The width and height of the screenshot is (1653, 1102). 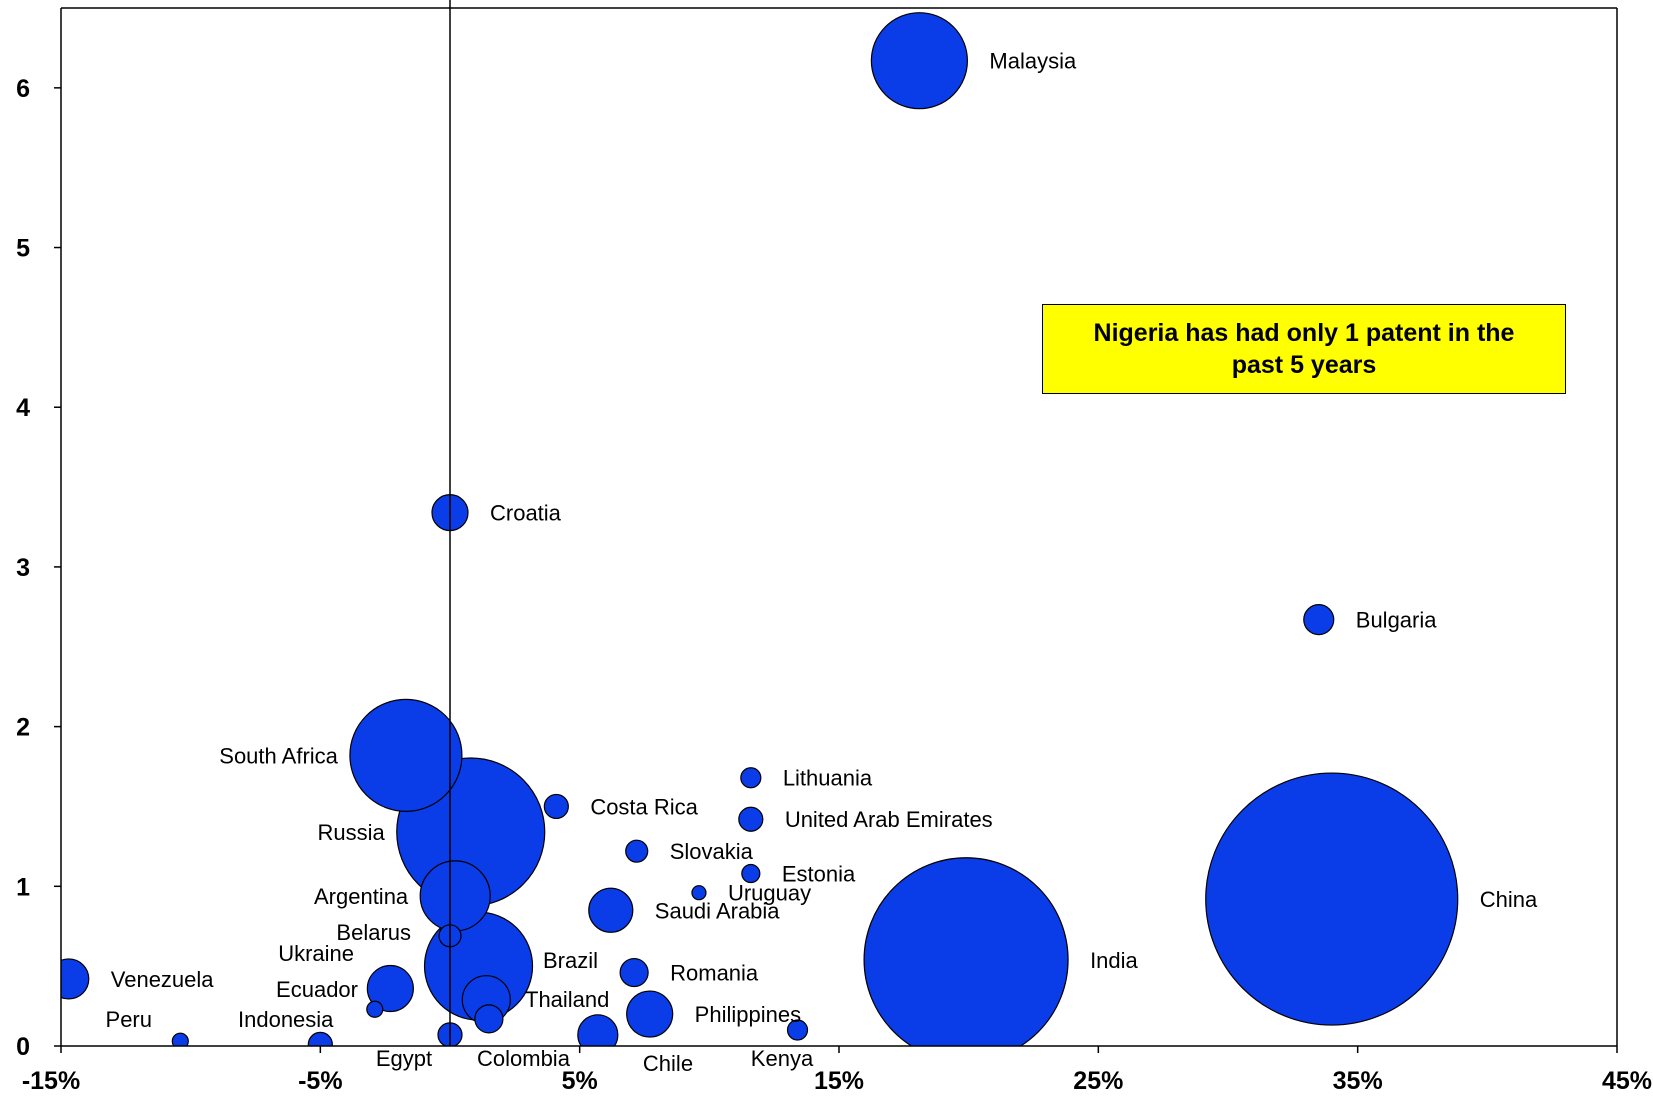 I want to click on bubble-estonia, so click(x=751, y=873).